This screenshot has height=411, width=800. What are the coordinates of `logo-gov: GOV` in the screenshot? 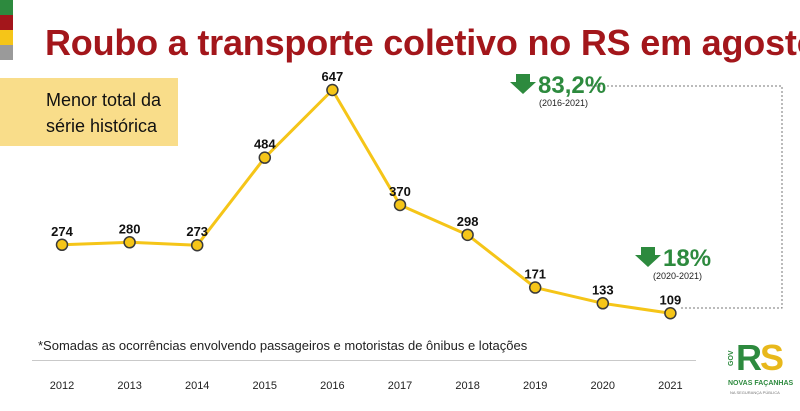 It's located at (731, 358).